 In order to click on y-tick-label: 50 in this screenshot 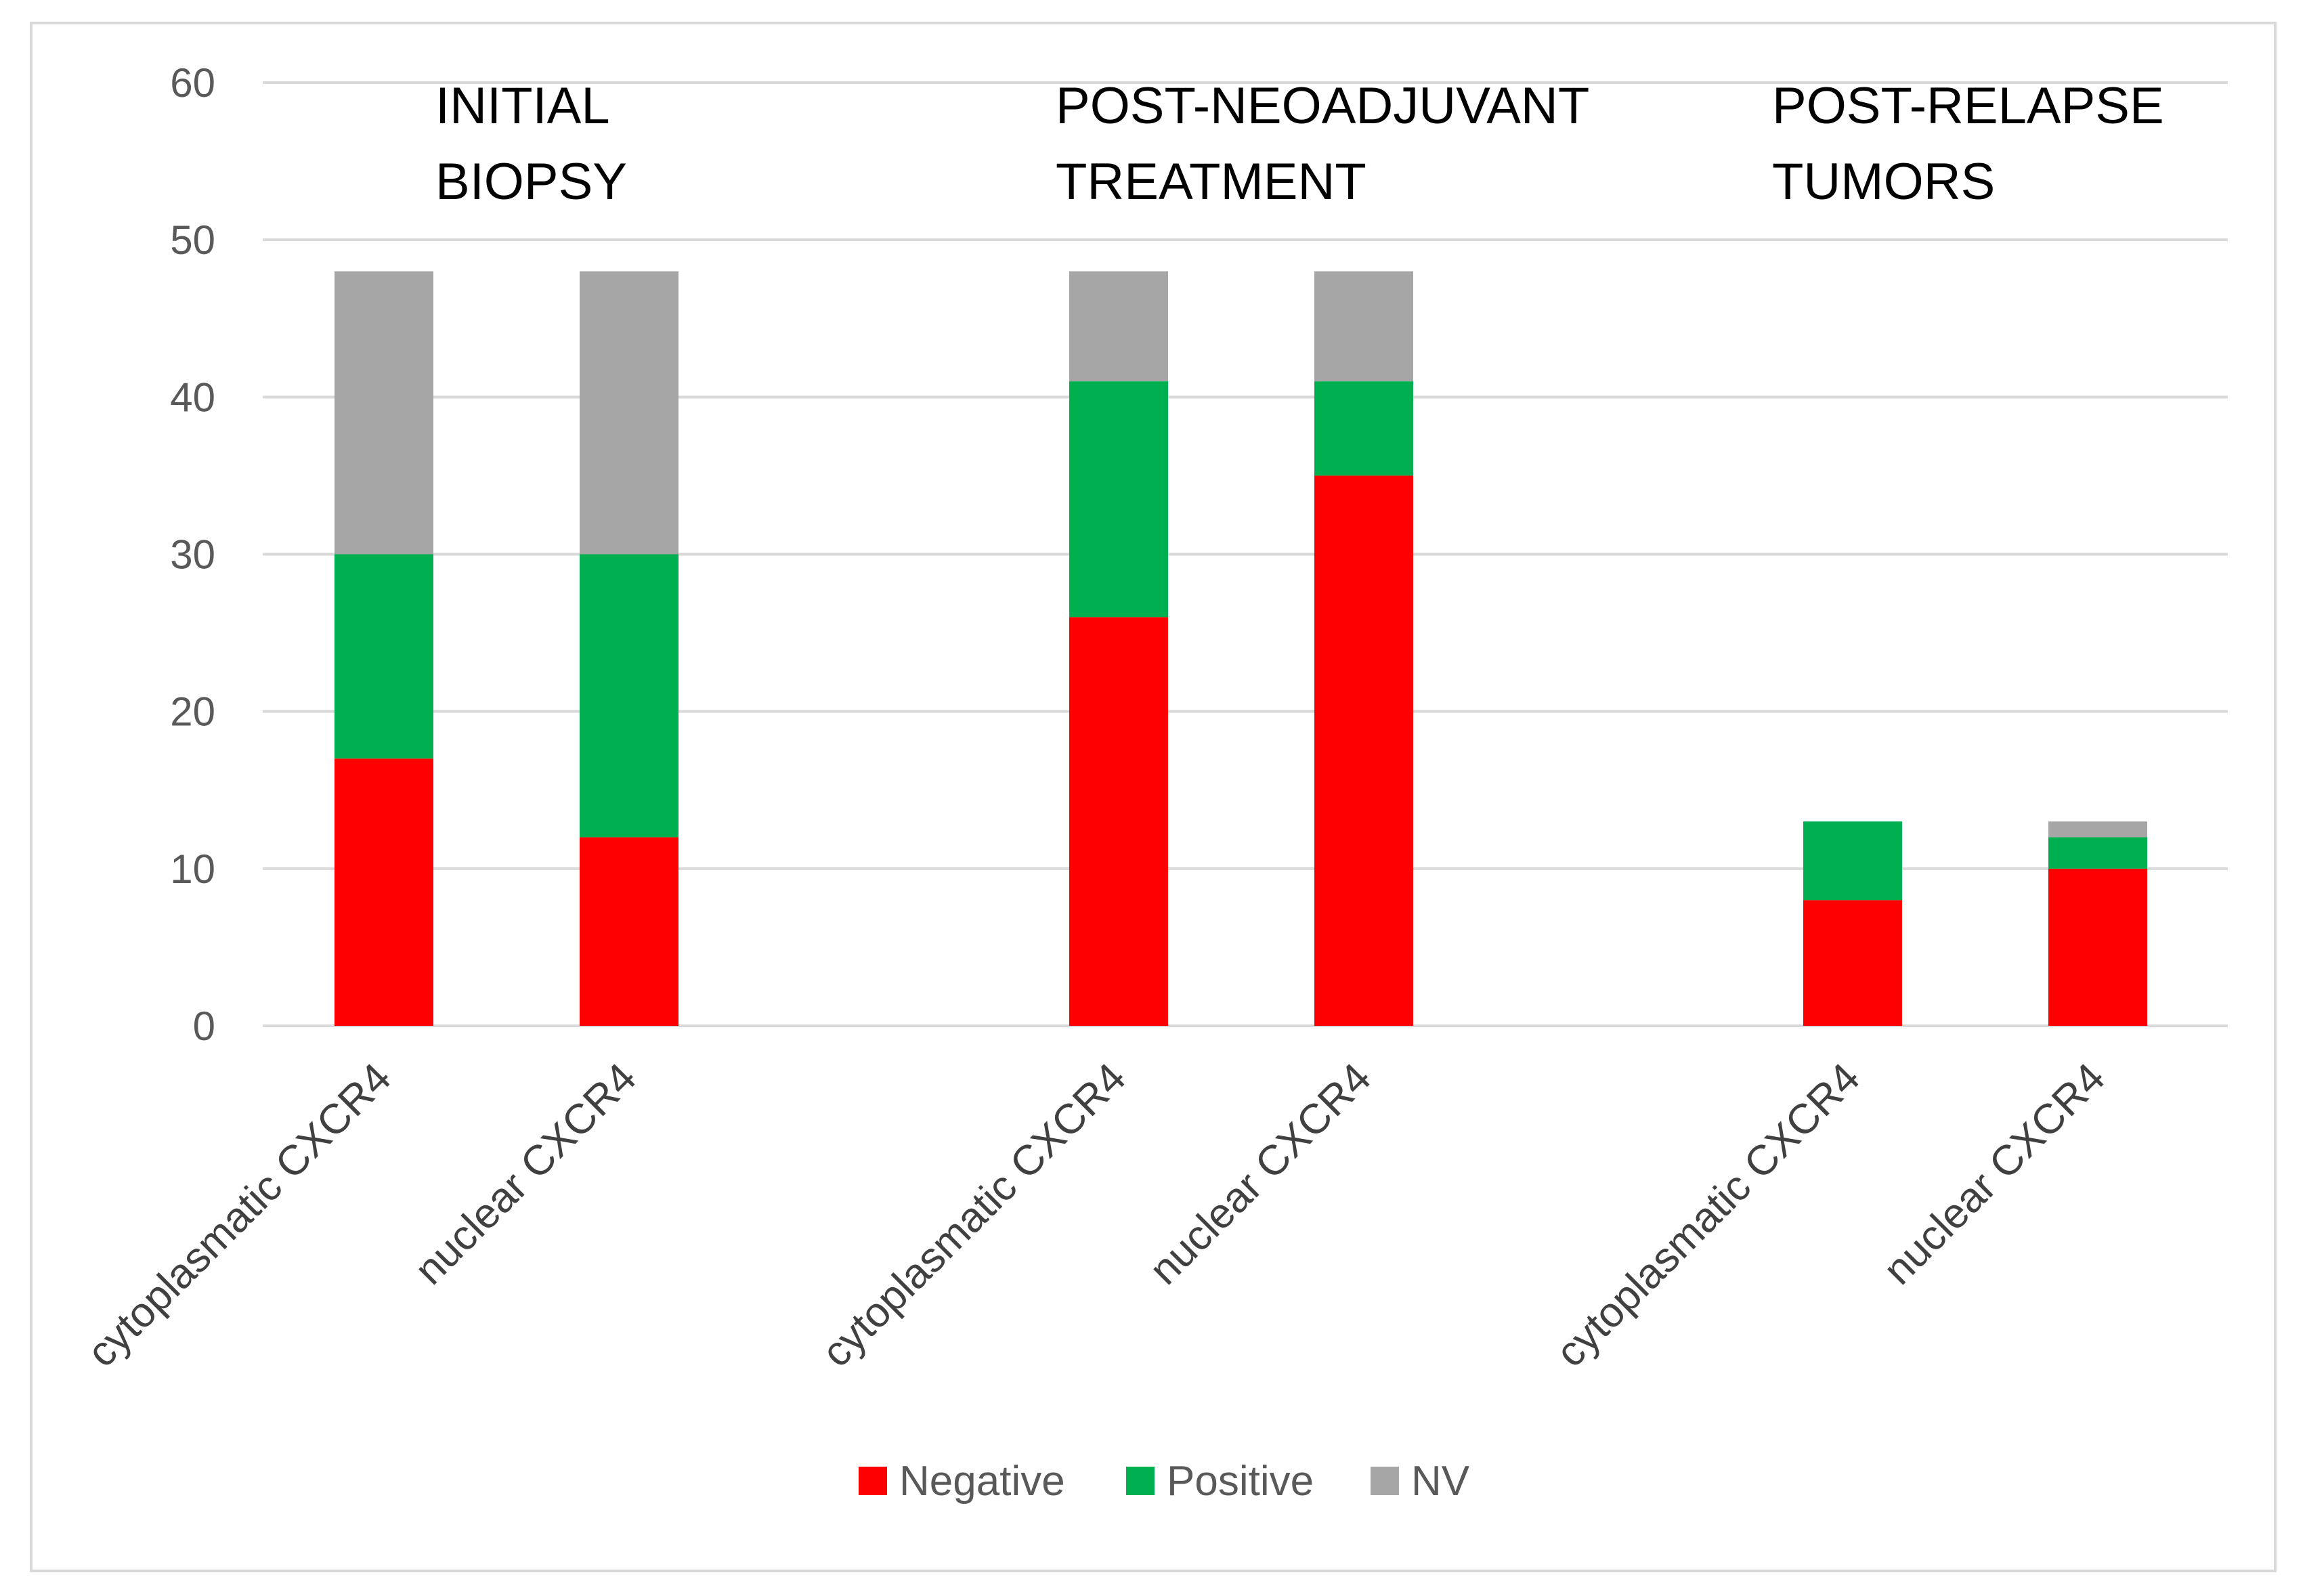, I will do `click(192, 240)`.